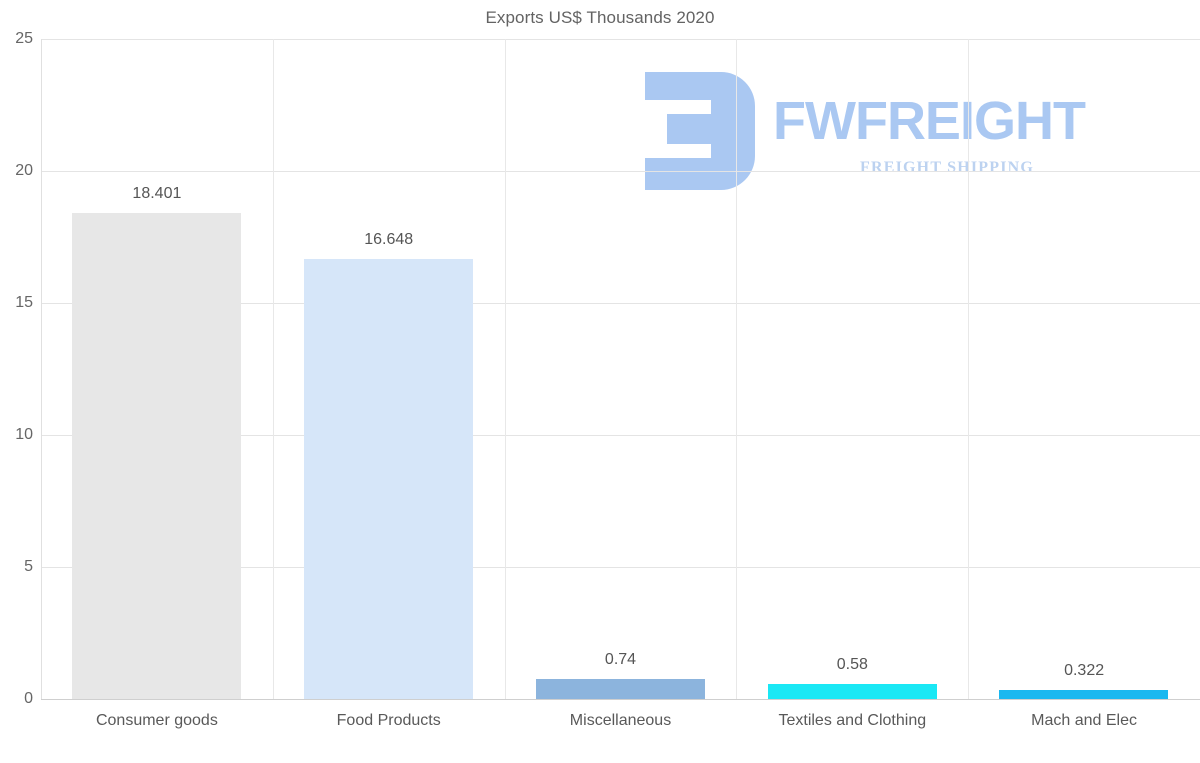 The image size is (1200, 763). I want to click on y-axis-tick-label: 10, so click(24, 434).